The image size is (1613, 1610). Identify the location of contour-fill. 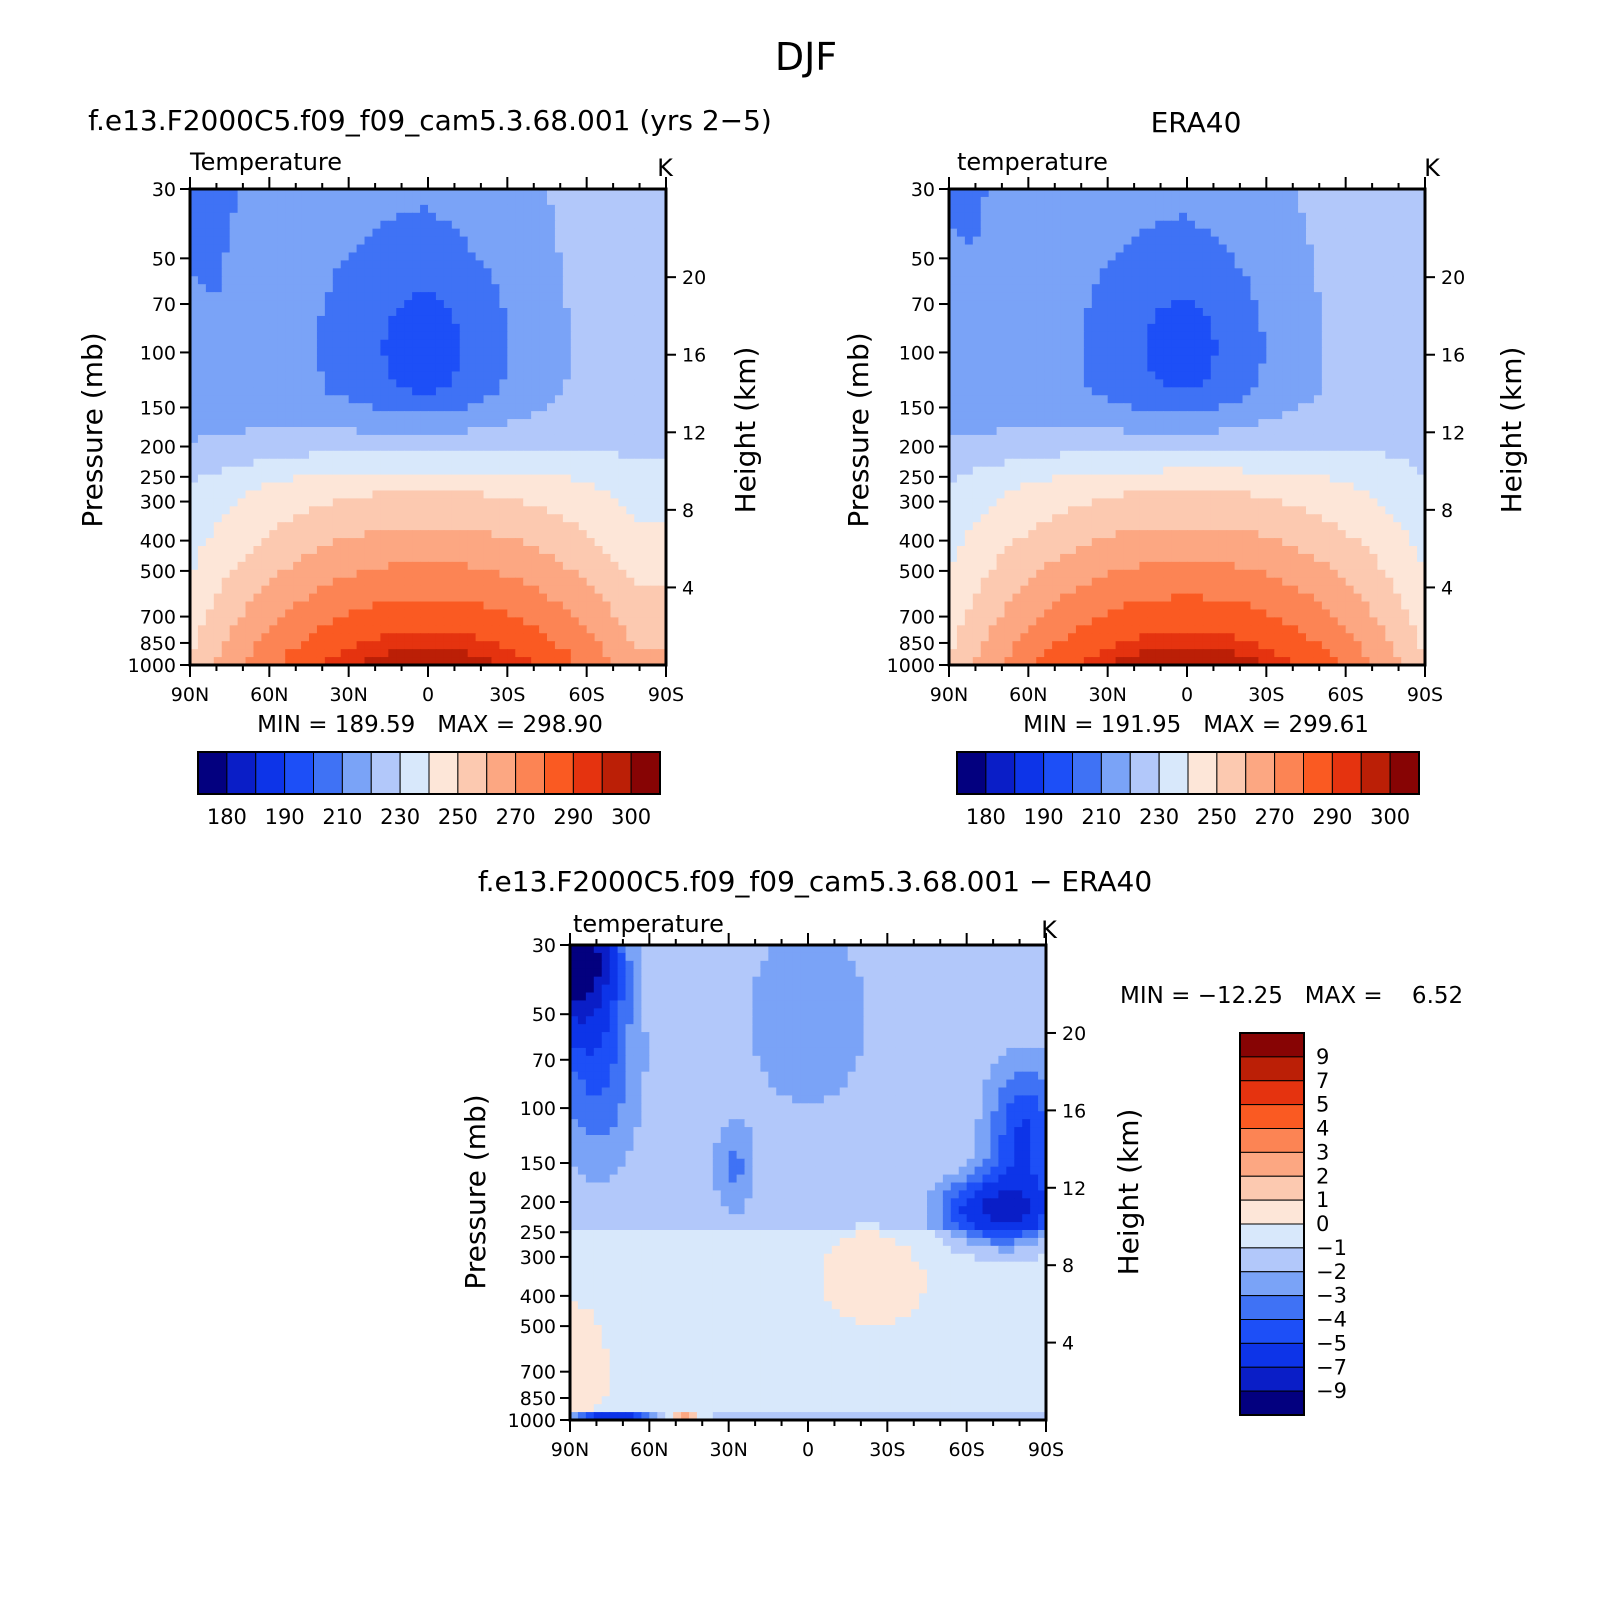
(808, 1183).